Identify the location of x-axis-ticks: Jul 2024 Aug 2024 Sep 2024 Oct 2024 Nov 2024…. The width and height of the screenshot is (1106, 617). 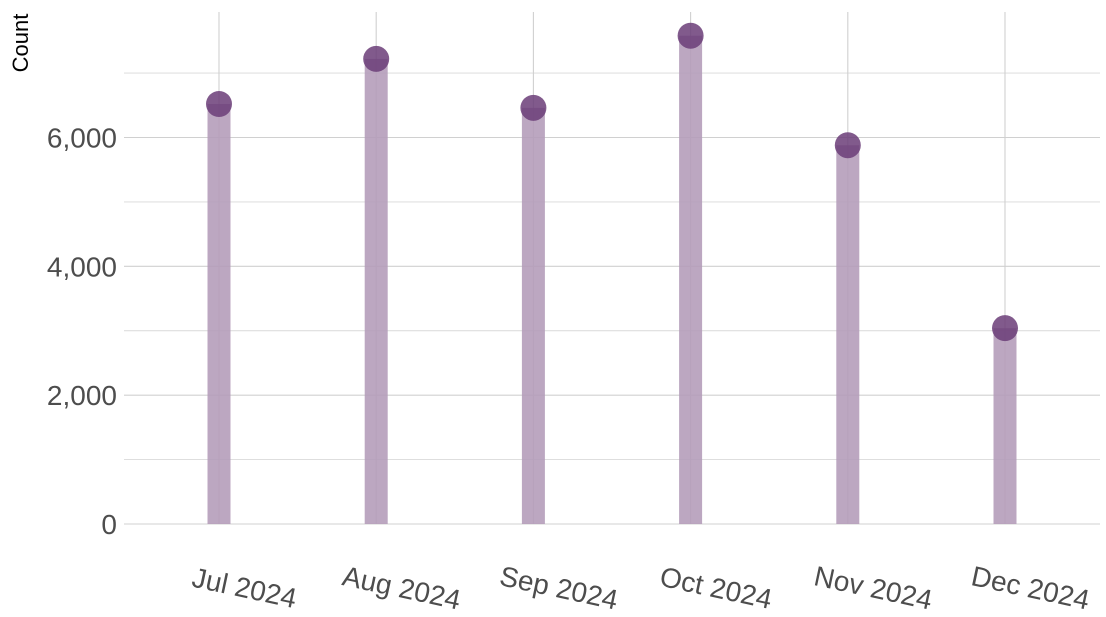
(640, 587).